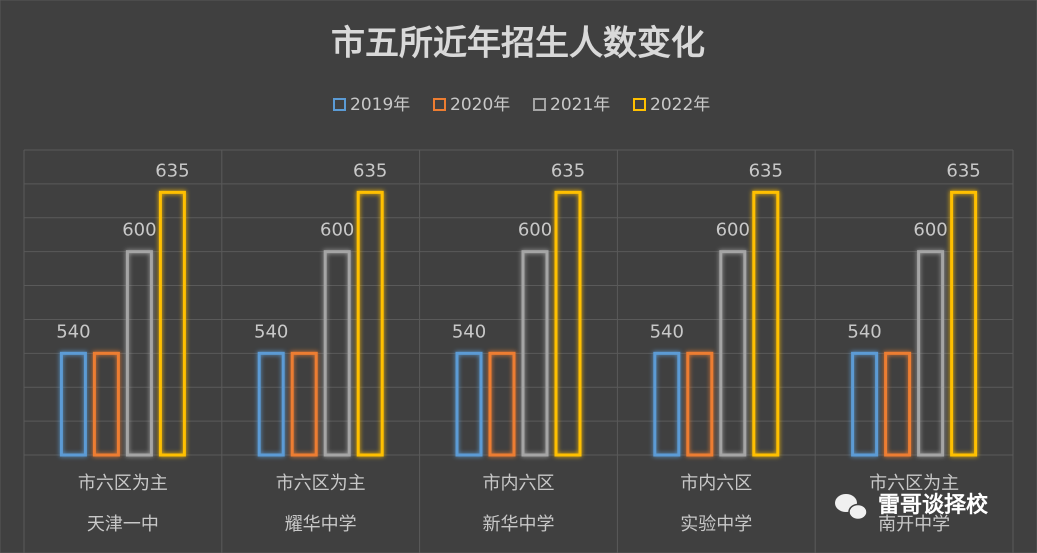  Describe the element at coordinates (914, 524) in the screenshot. I see `x-tick-label: 南开中学` at that location.